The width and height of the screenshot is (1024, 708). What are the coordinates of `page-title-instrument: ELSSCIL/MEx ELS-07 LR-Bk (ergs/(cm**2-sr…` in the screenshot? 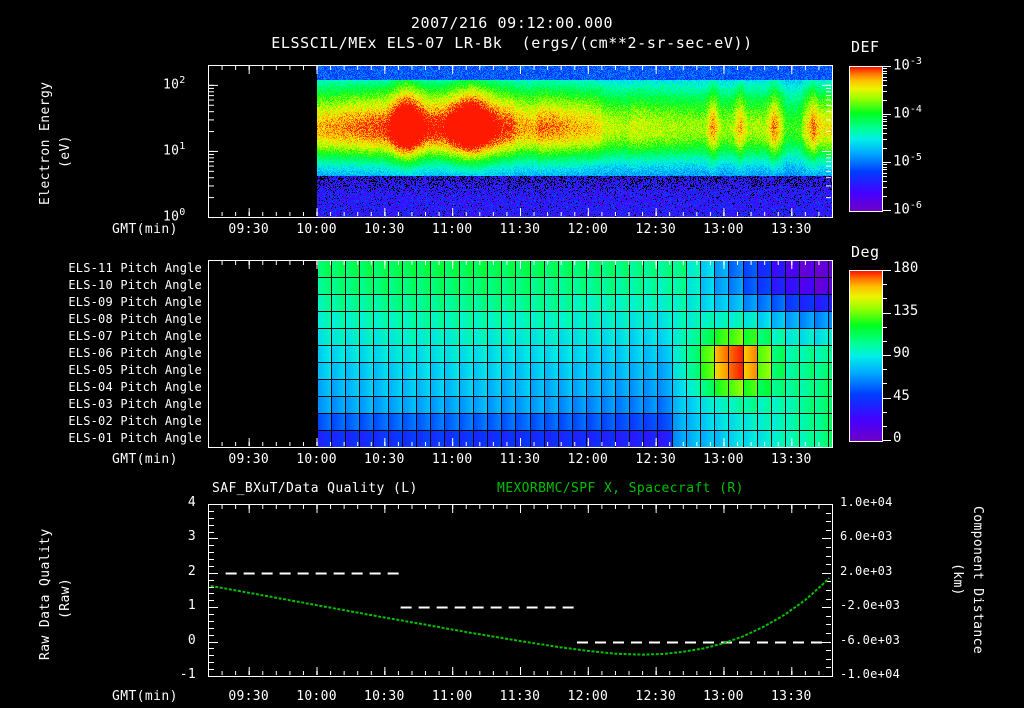 It's located at (512, 43).